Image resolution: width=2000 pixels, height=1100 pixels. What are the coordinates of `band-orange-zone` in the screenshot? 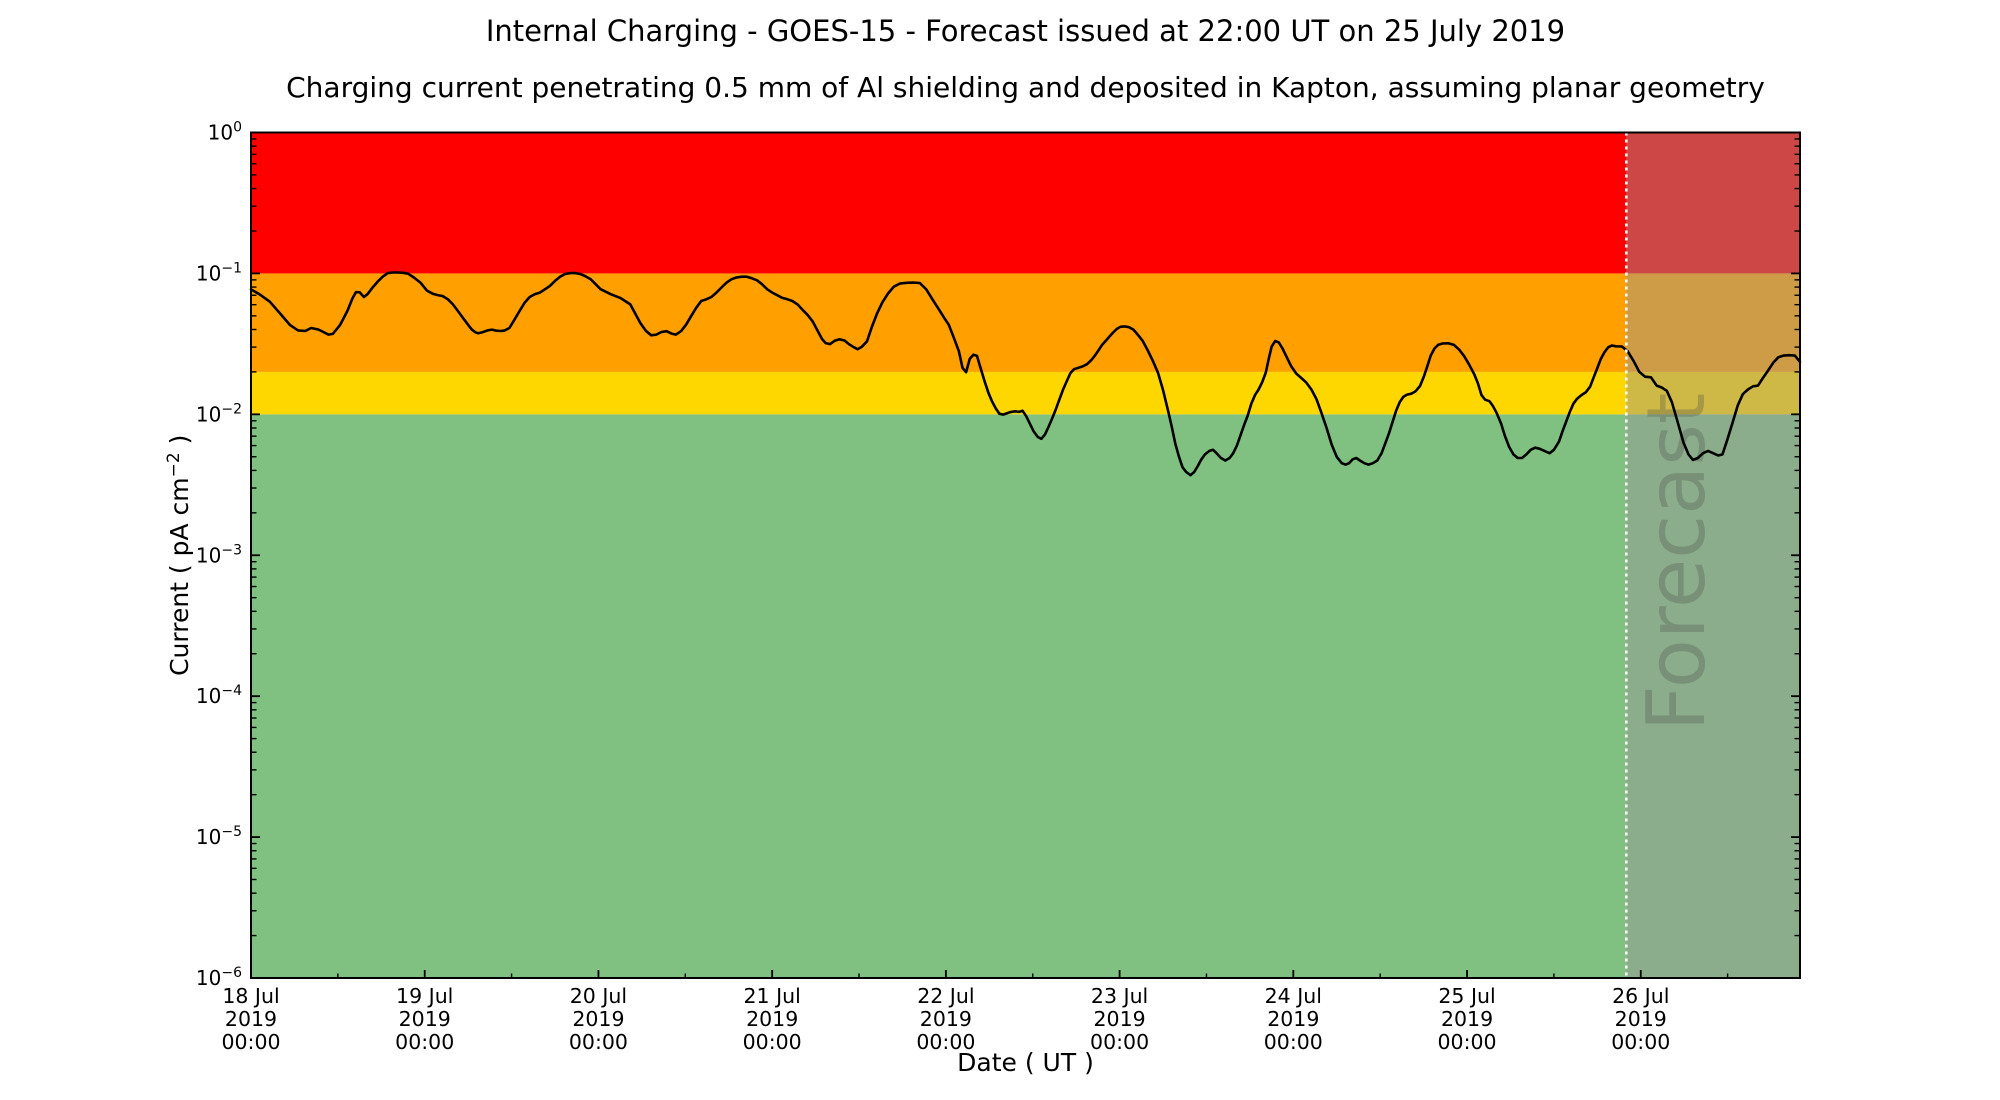 It's located at (1025, 322).